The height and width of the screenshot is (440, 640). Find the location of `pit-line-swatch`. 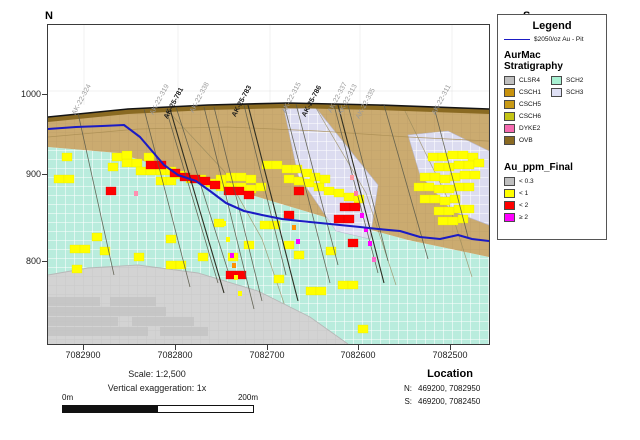

pit-line-swatch is located at coordinates (517, 39).